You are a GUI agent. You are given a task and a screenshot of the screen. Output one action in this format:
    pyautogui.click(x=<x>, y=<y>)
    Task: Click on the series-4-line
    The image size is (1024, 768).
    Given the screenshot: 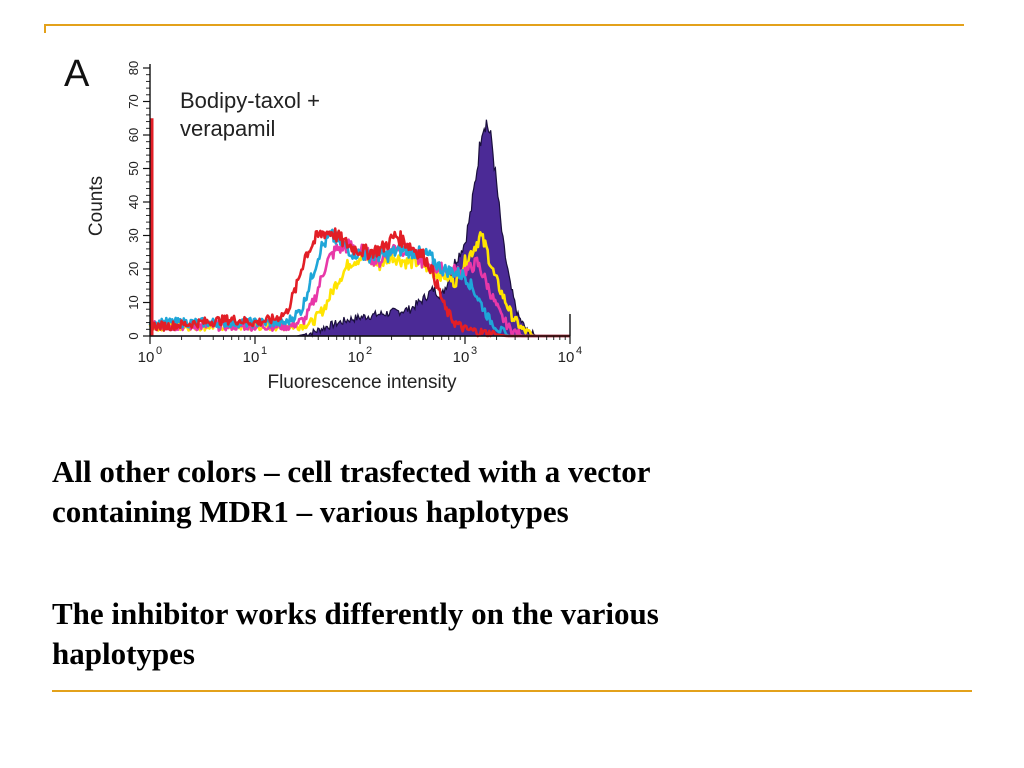 What is the action you would take?
    pyautogui.click(x=359, y=282)
    